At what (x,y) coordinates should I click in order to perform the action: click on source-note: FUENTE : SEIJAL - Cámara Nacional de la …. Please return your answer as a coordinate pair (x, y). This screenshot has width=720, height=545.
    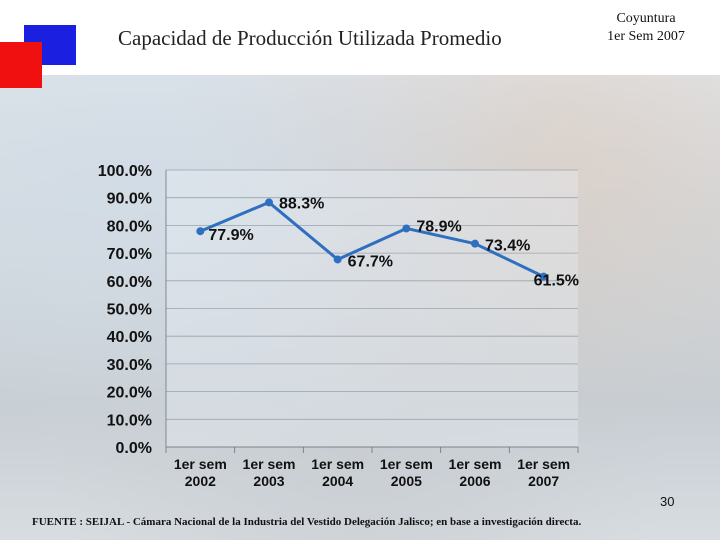
    Looking at the image, I should click on (307, 522).